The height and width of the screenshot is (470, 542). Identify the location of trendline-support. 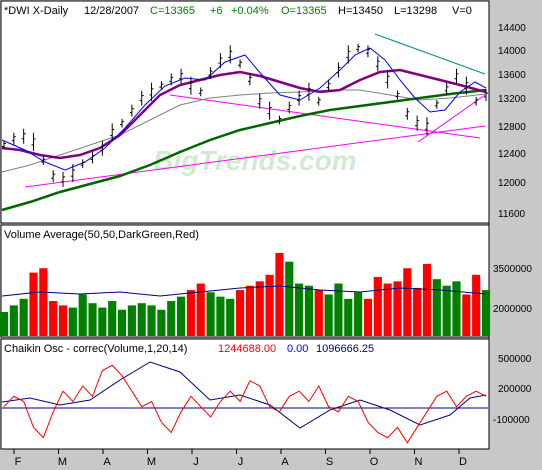
(255, 156).